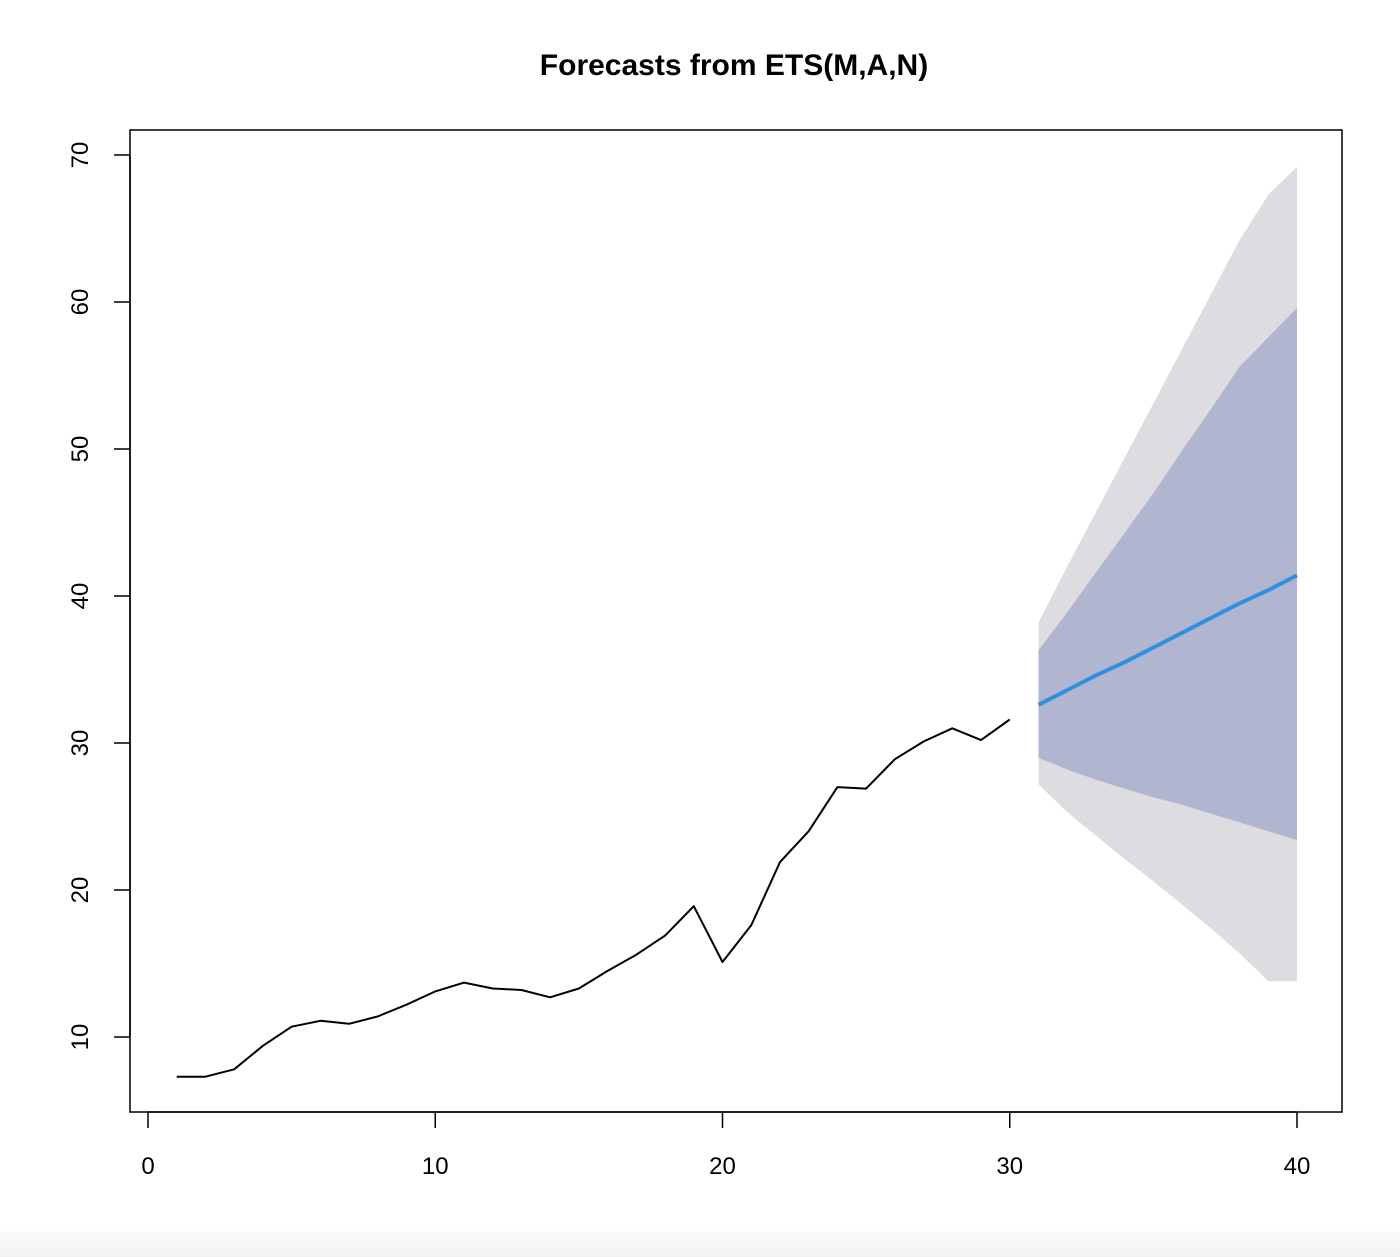 This screenshot has height=1257, width=1400. I want to click on y-tick-label: 40, so click(80, 596).